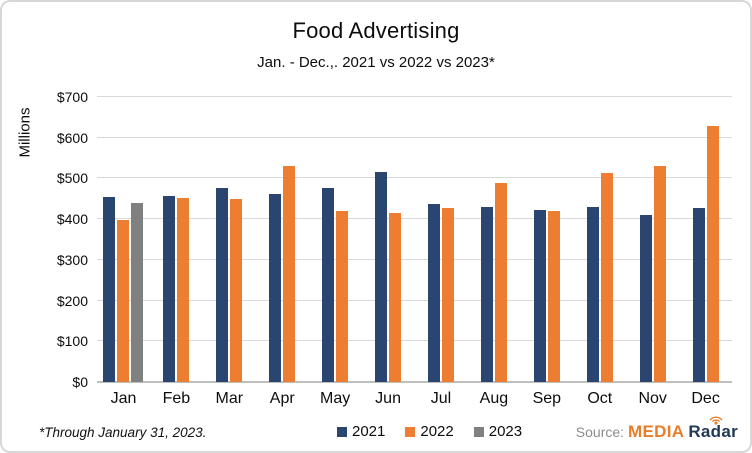 The height and width of the screenshot is (453, 752). I want to click on bar-group-sep, so click(546, 239).